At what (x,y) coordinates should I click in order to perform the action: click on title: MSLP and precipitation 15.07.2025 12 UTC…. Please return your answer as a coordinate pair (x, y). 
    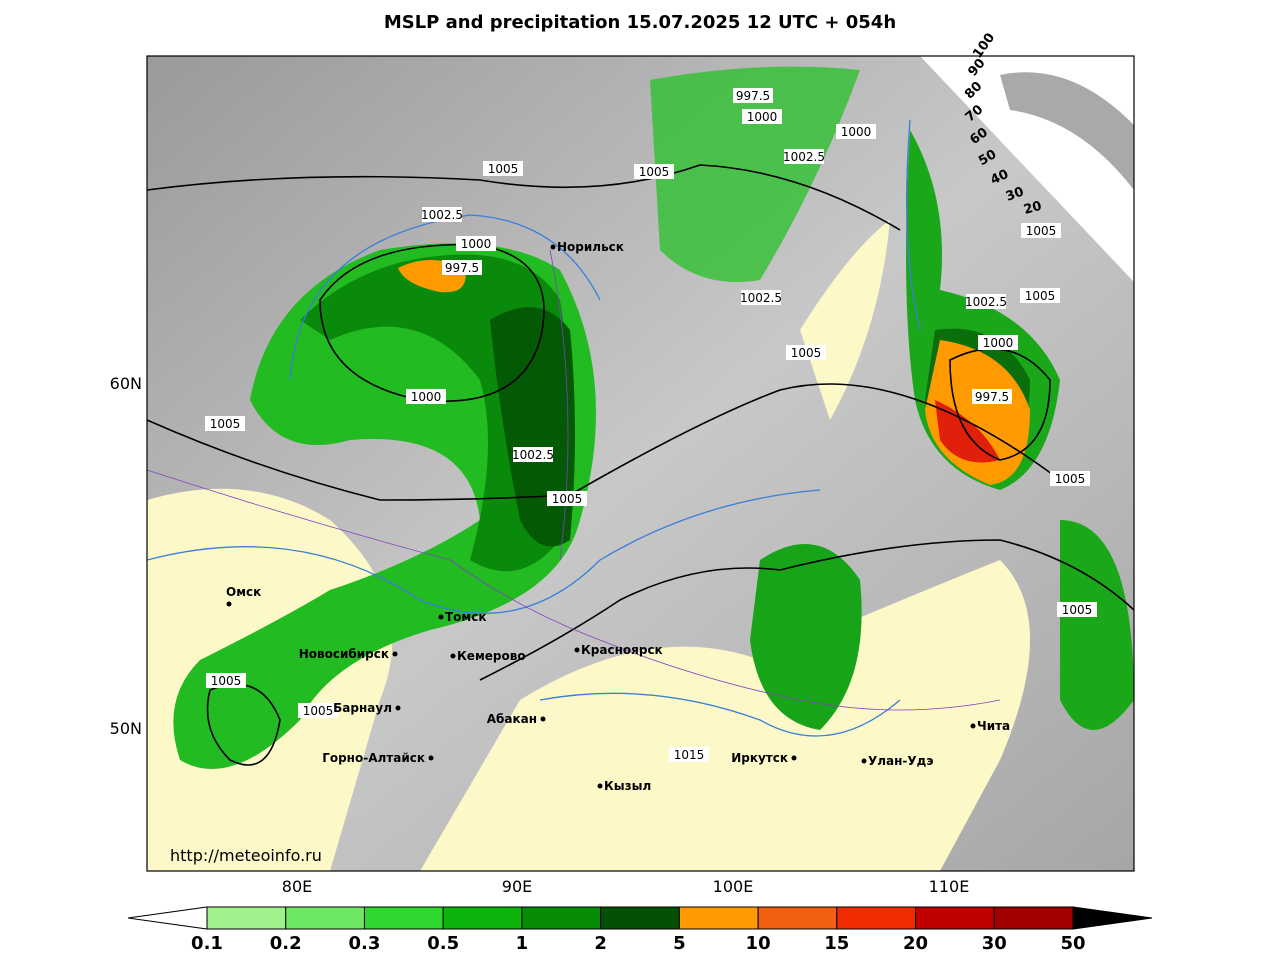
    Looking at the image, I should click on (640, 22).